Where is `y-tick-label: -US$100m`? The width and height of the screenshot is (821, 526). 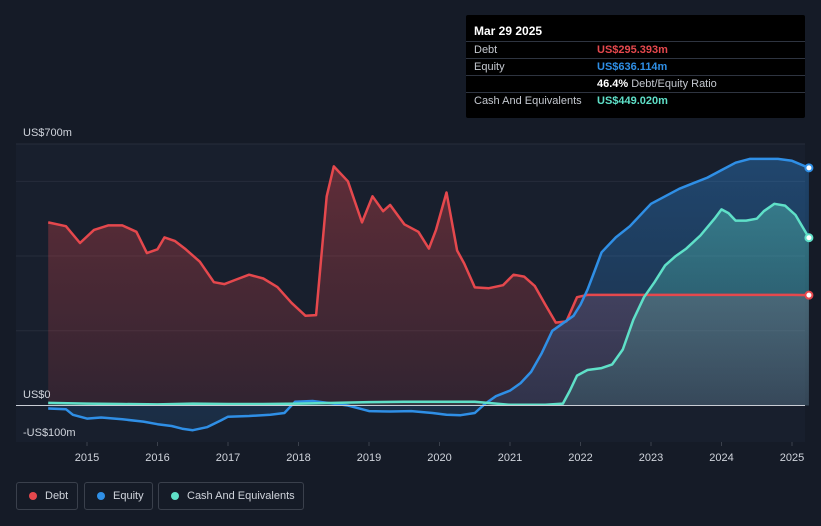 y-tick-label: -US$100m is located at coordinates (49, 433).